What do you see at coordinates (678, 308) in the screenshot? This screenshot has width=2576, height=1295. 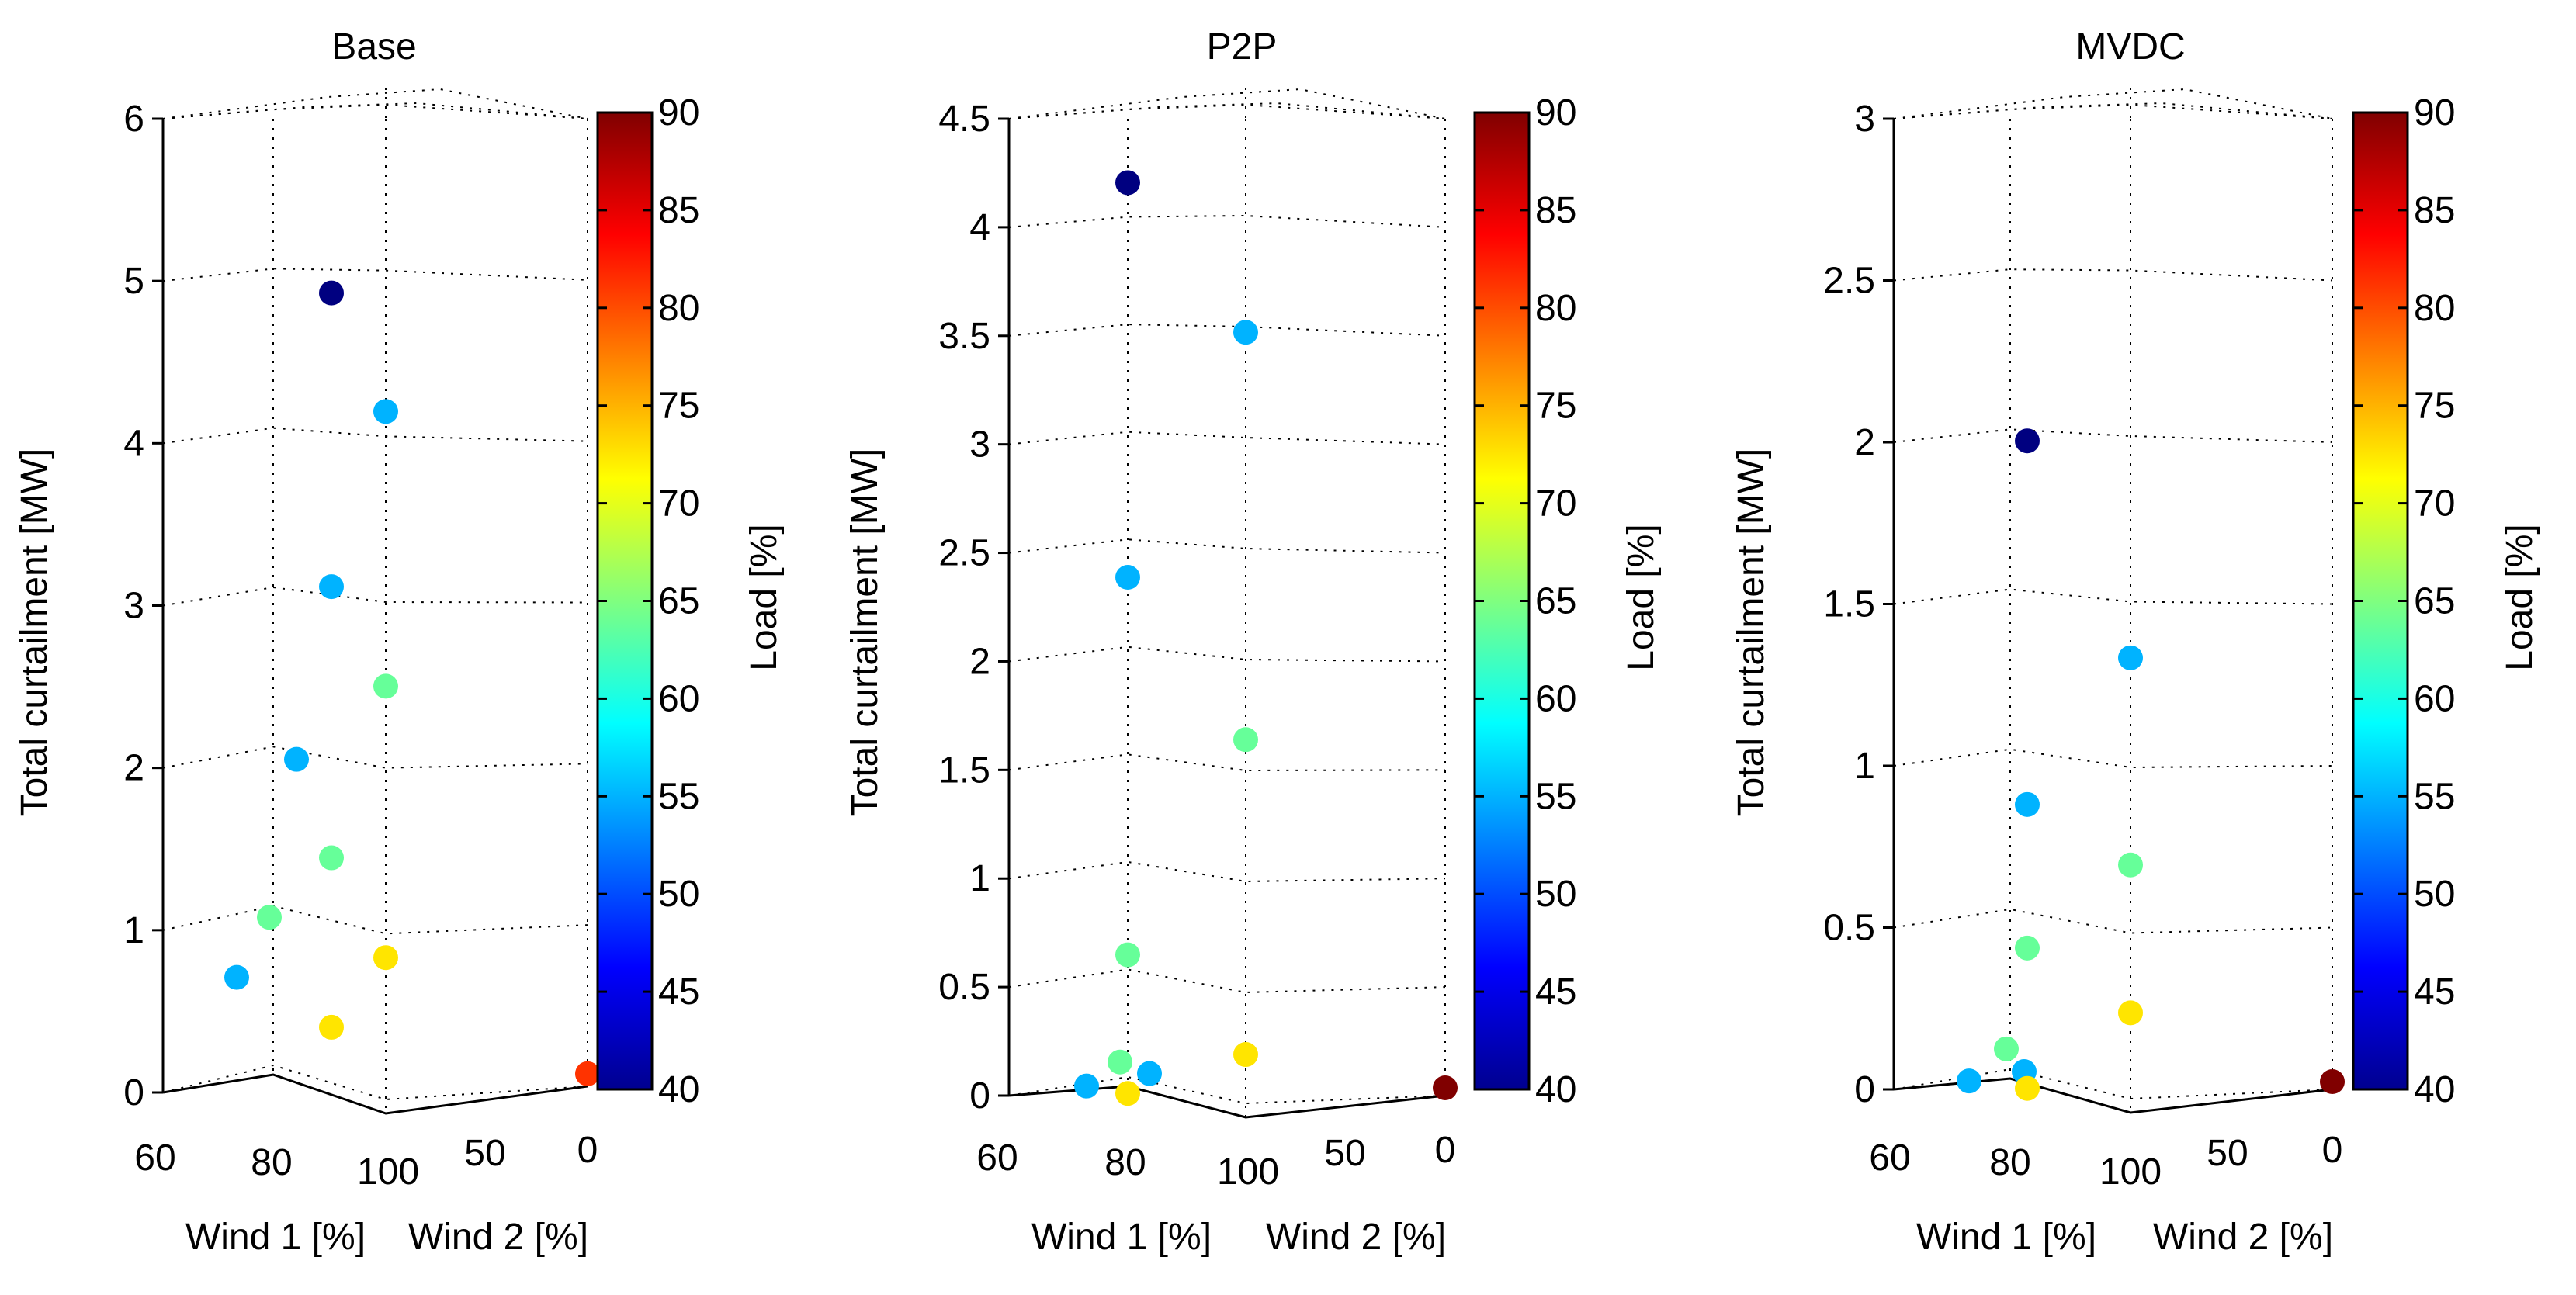 I see `colorbar-tick-label: 80` at bounding box center [678, 308].